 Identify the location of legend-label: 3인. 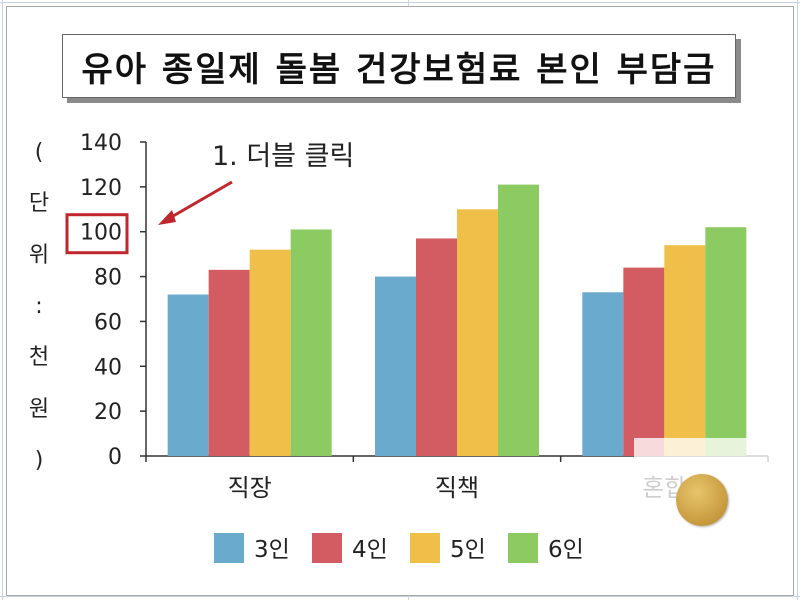
(272, 550).